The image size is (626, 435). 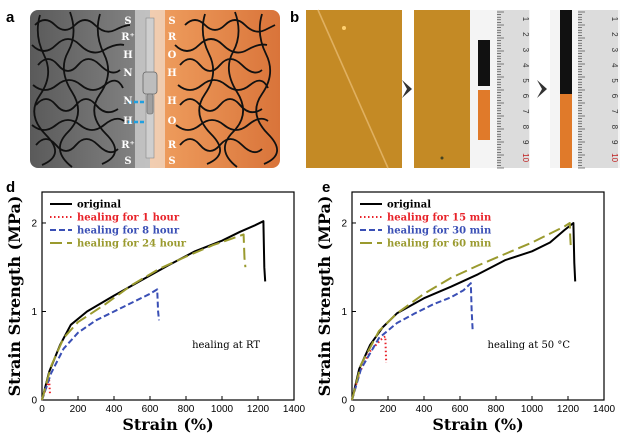 What do you see at coordinates (614, 157) in the screenshot?
I see `ruler-number: 10` at bounding box center [614, 157].